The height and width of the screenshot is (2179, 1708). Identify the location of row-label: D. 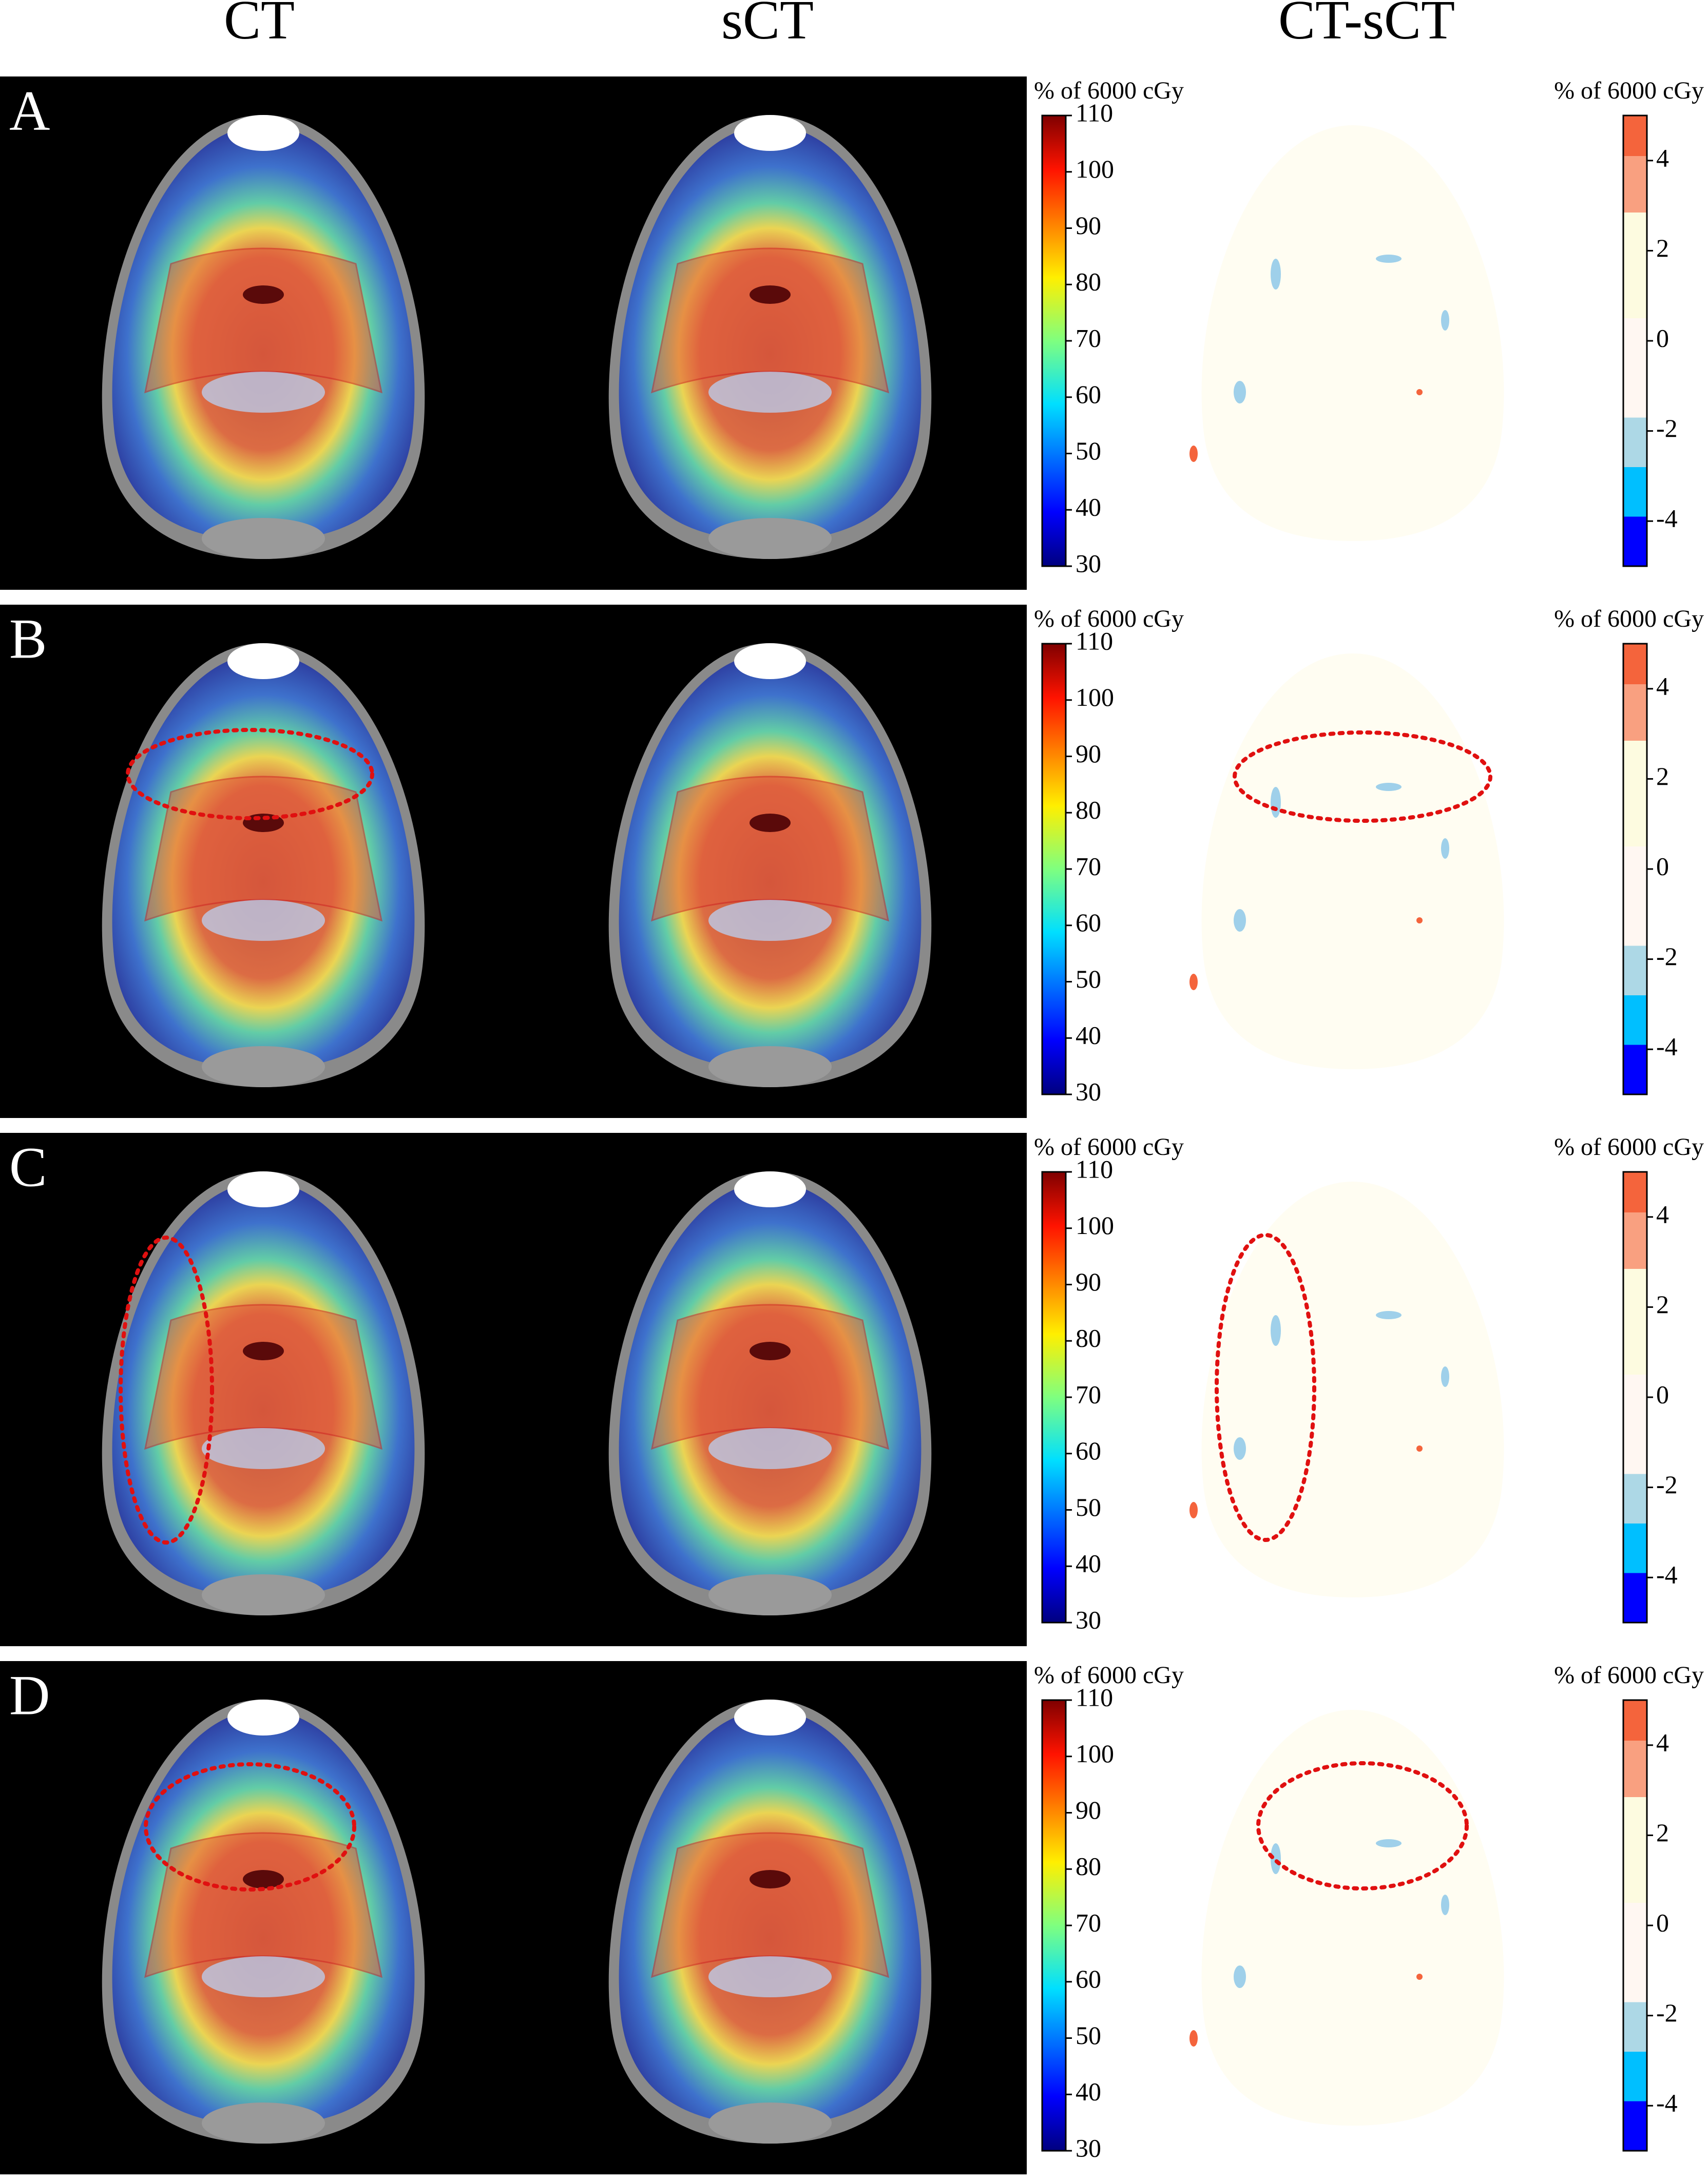
(29, 1695).